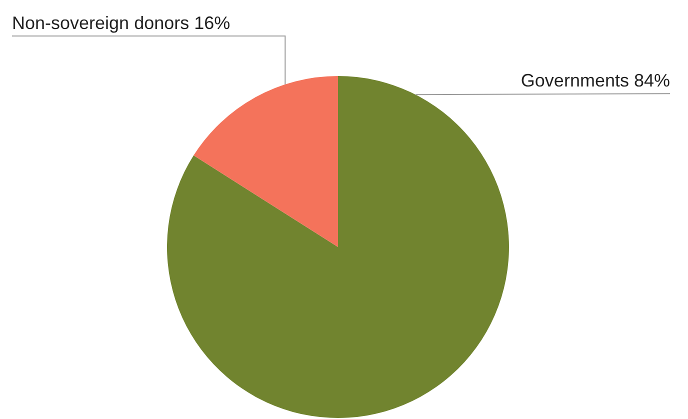  I want to click on slice-label: Governments 84%, so click(595, 80).